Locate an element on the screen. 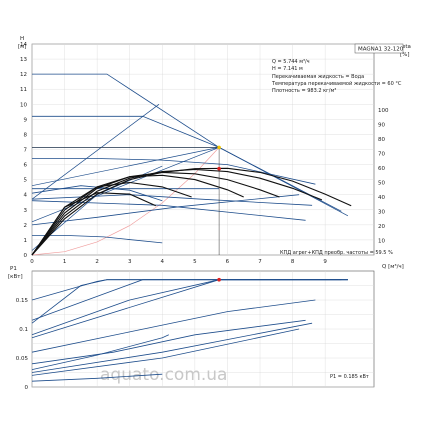 This screenshot has width=430, height=430. eta-point is located at coordinates (219, 168).